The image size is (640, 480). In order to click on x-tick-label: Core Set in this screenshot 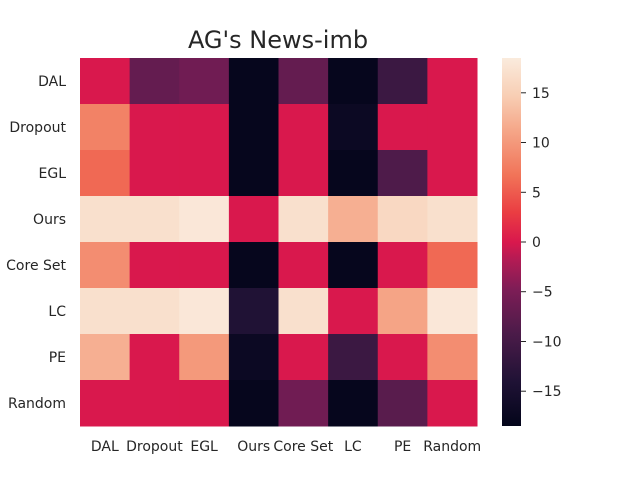, I will do `click(303, 447)`.